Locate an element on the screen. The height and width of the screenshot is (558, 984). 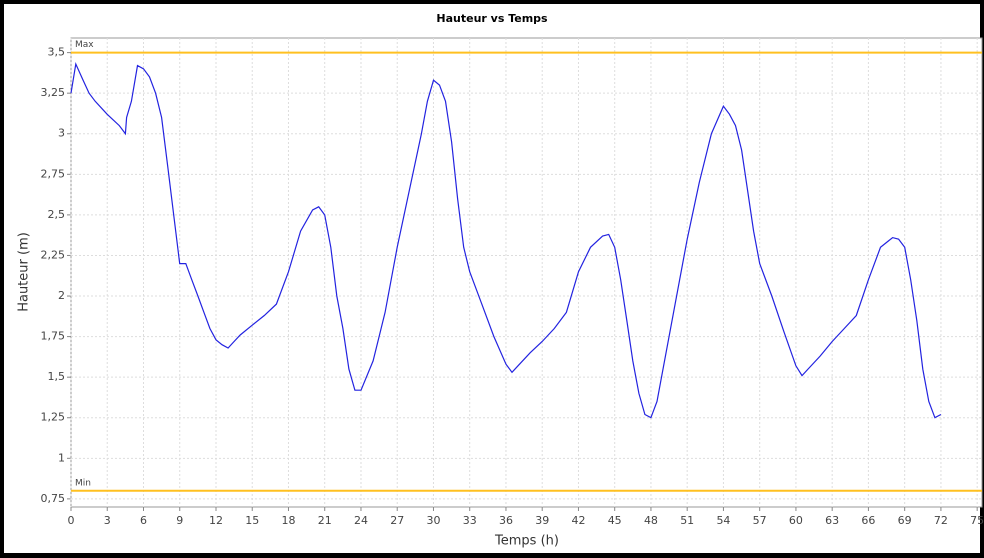
y-tick-label: 1,75 is located at coordinates (53, 336).